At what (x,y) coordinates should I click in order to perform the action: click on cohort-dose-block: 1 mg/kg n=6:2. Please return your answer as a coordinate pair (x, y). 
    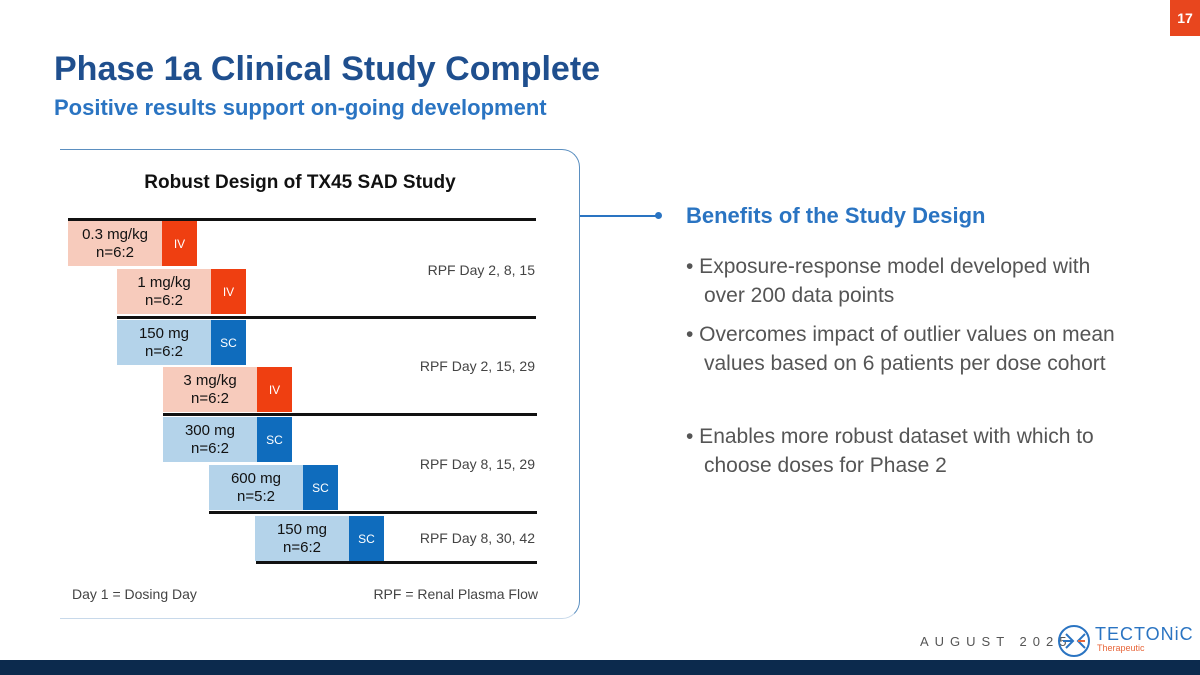
    Looking at the image, I should click on (164, 291).